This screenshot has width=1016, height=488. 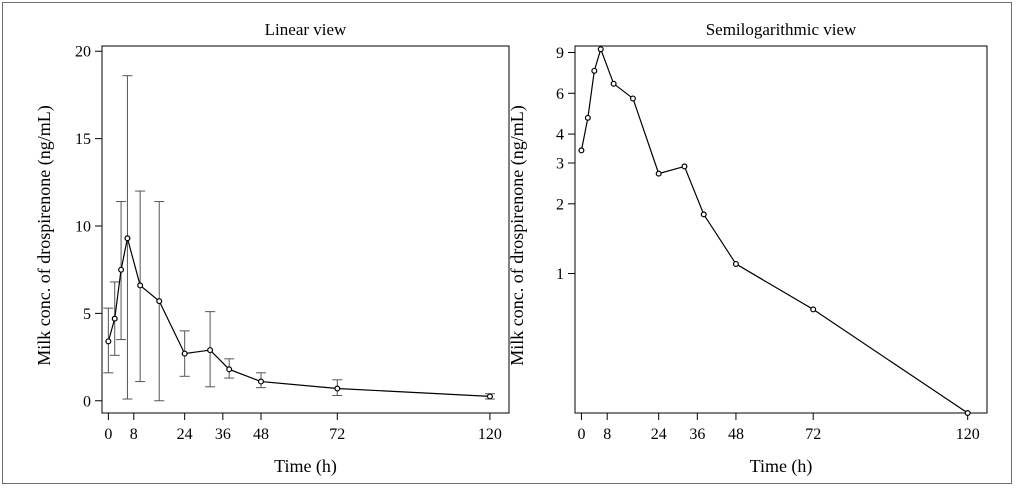 I want to click on semilog-x-tick-label: 0, so click(x=581, y=434).